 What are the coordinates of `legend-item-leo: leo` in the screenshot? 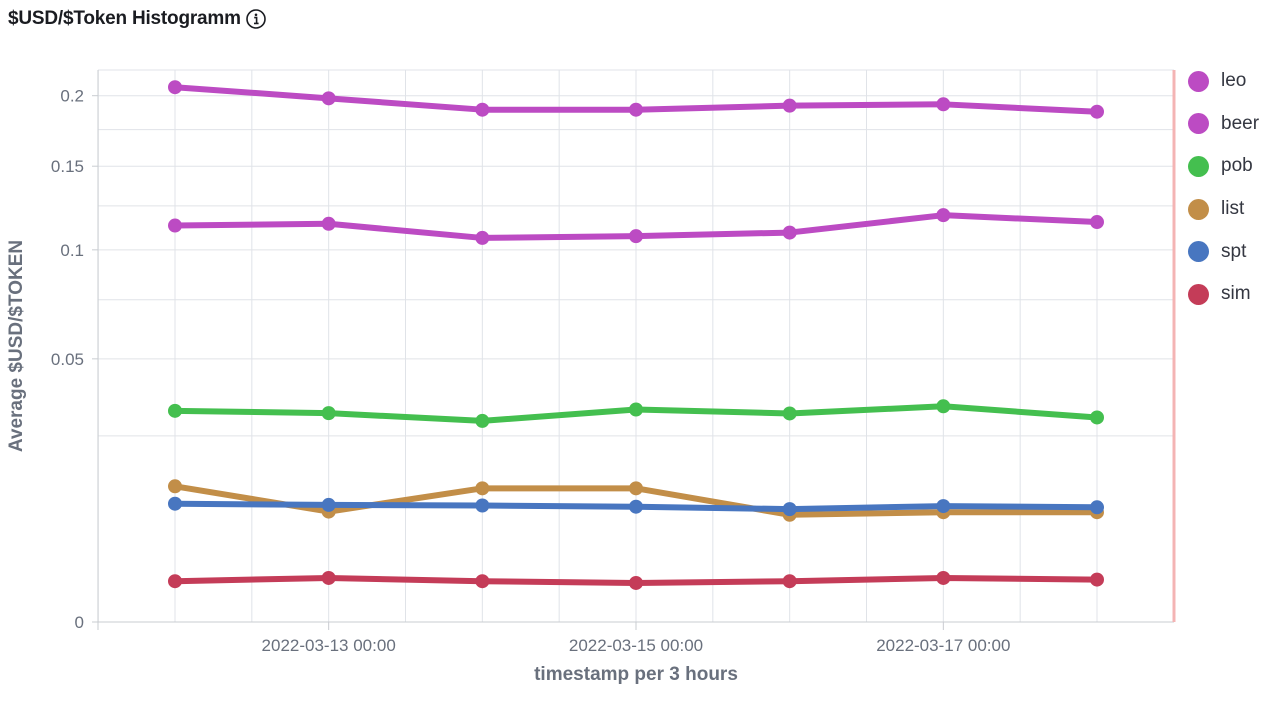 It's located at (1223, 81).